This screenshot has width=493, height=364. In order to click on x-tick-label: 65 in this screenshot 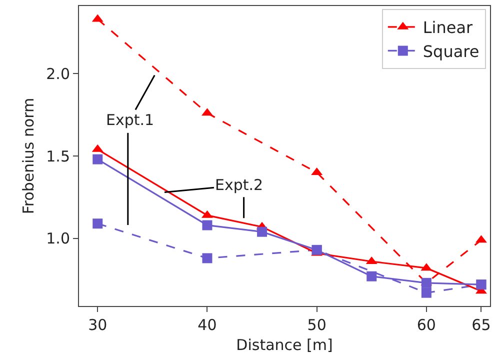, I will do `click(481, 325)`.